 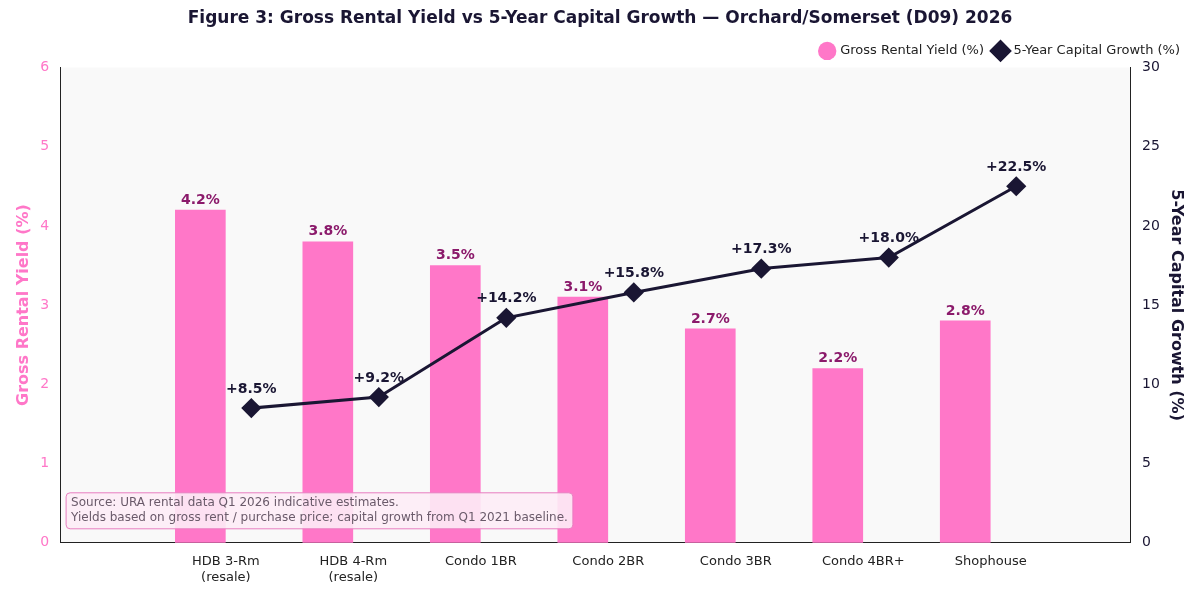 What do you see at coordinates (379, 376) in the screenshot?
I see `data-label: +9.2%` at bounding box center [379, 376].